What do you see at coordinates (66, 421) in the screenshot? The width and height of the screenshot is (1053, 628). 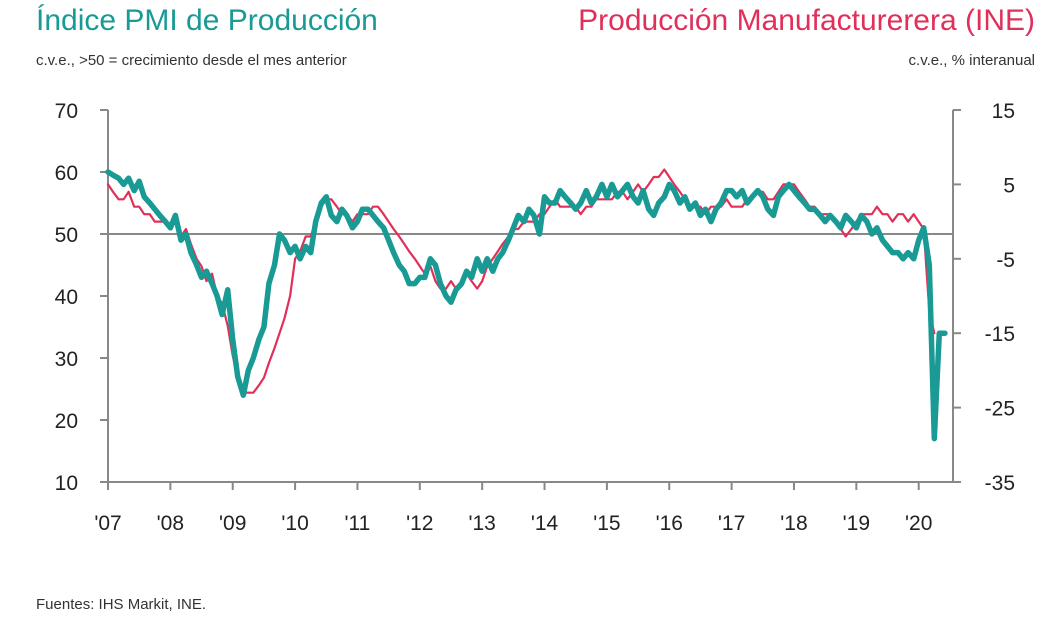 I see `left-axis-tick-label: 20` at bounding box center [66, 421].